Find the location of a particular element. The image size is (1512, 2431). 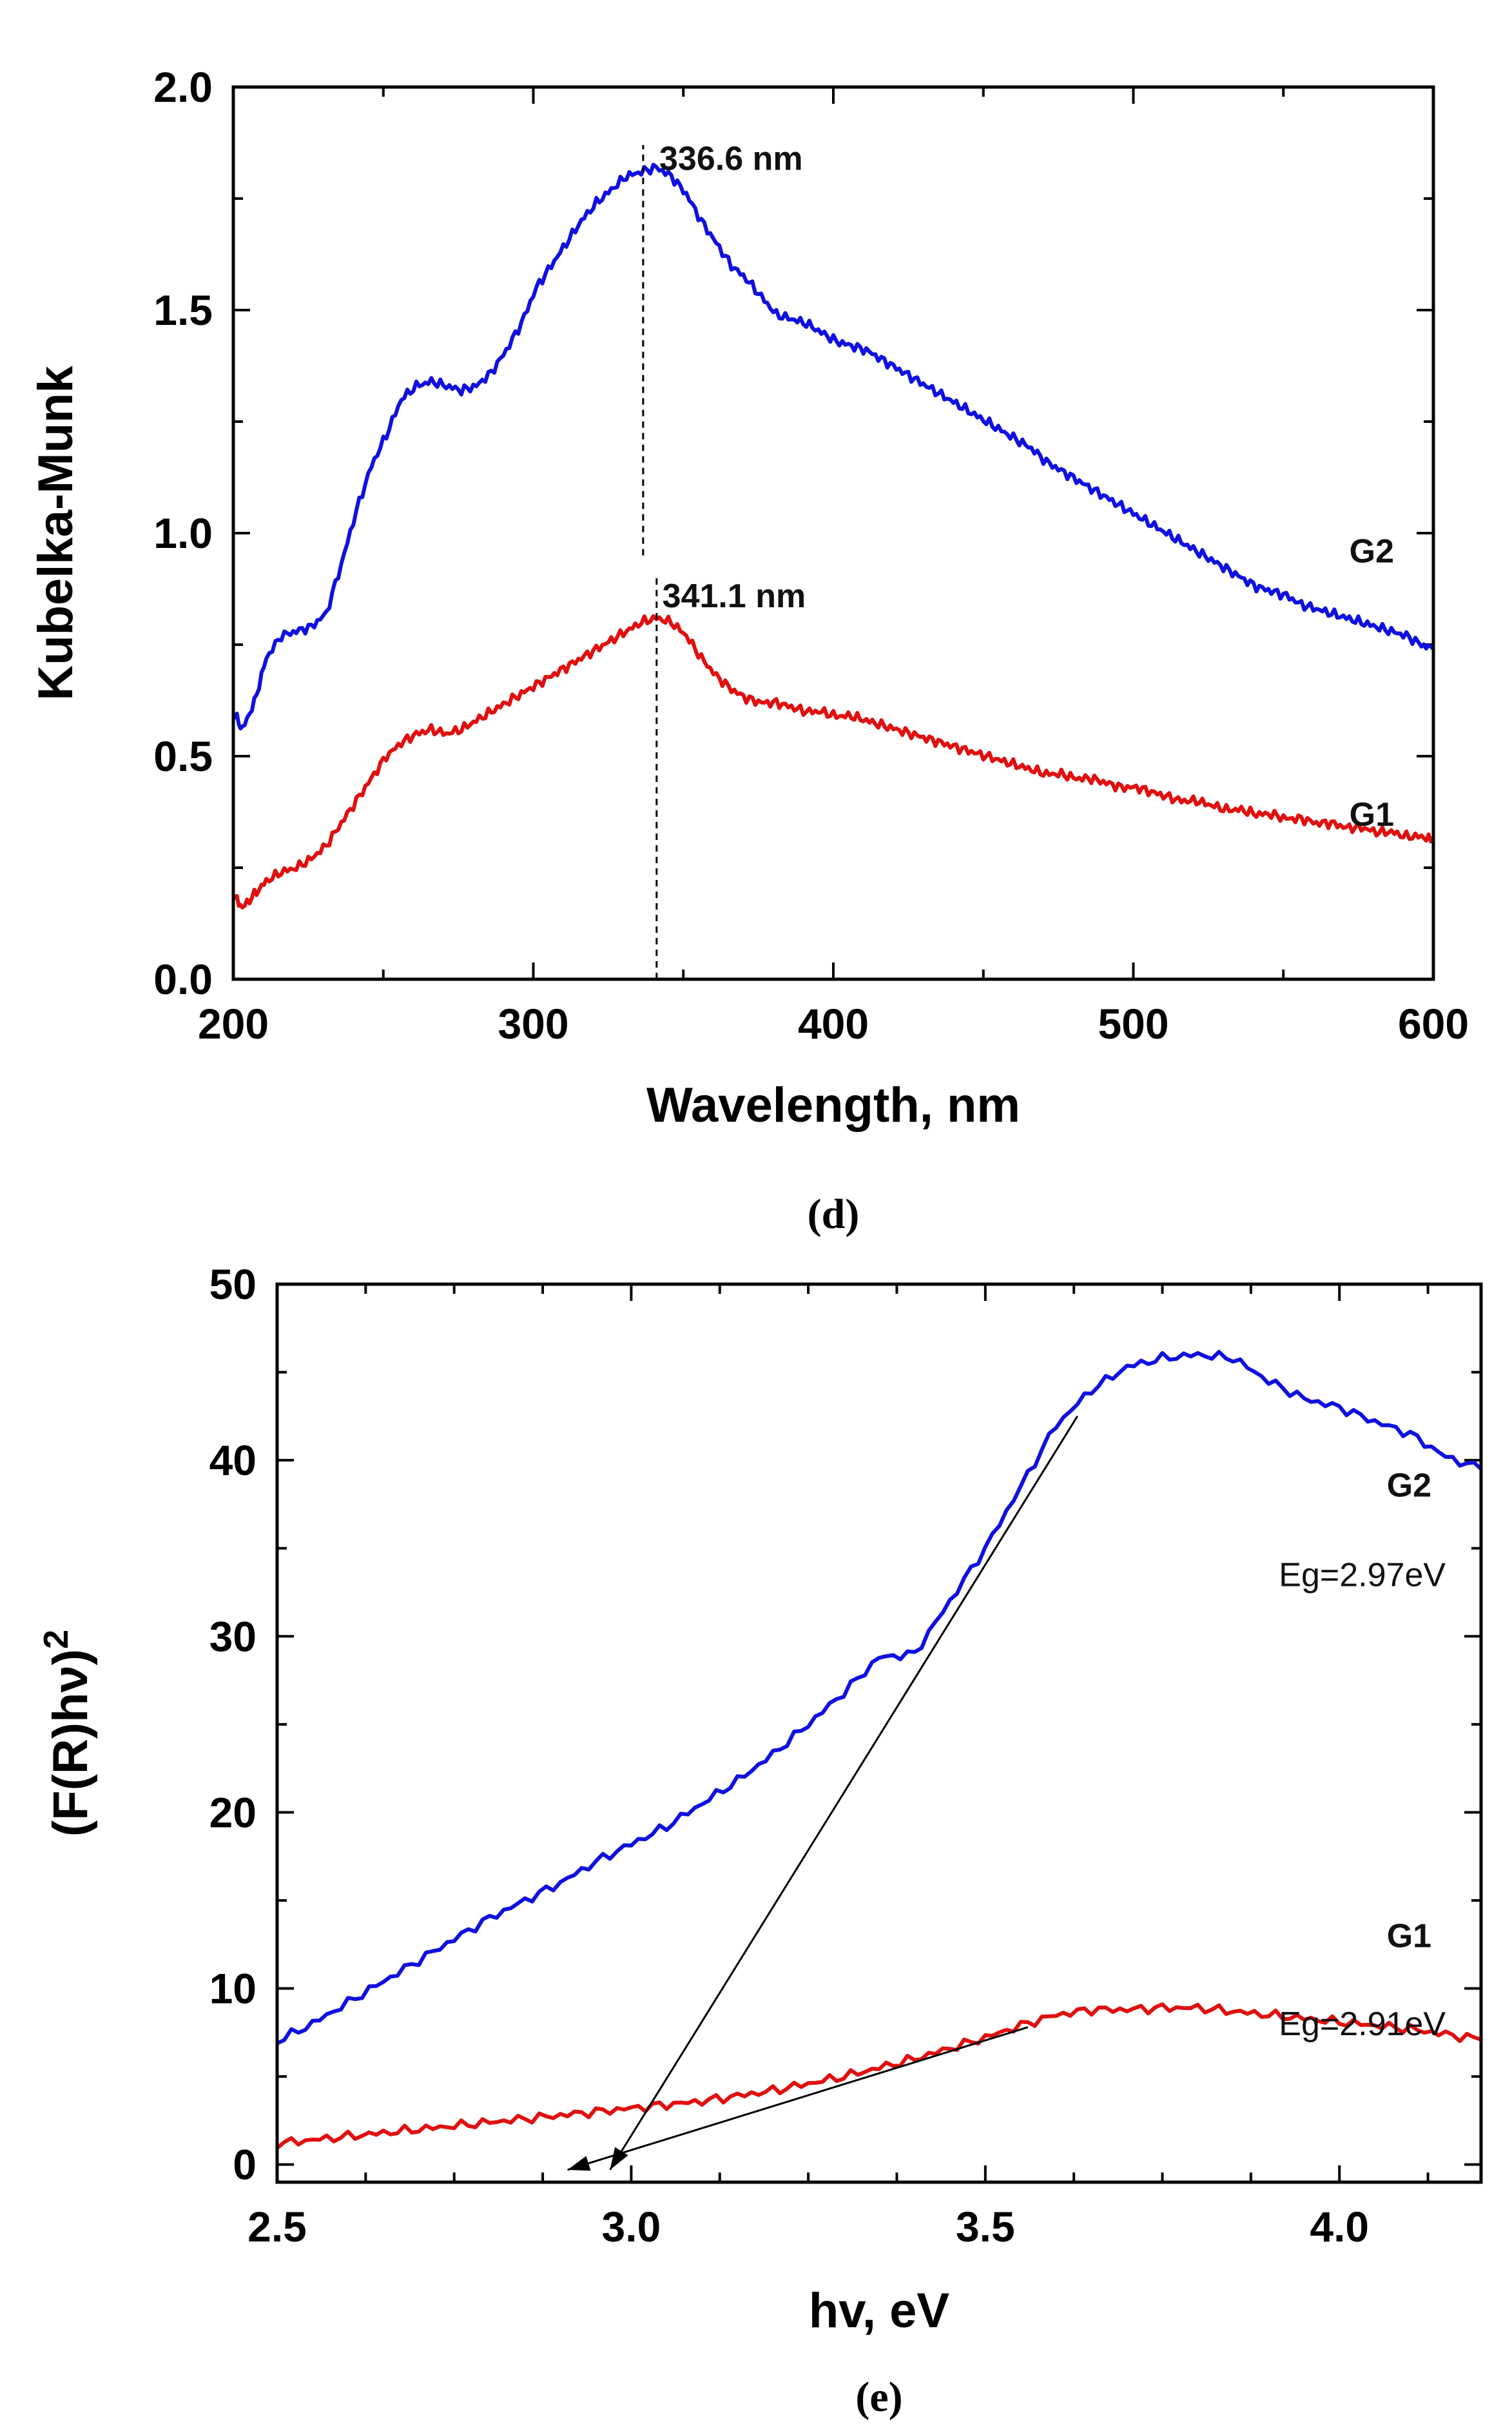

x-axis-title: Wavelength, nm is located at coordinates (833, 1105).